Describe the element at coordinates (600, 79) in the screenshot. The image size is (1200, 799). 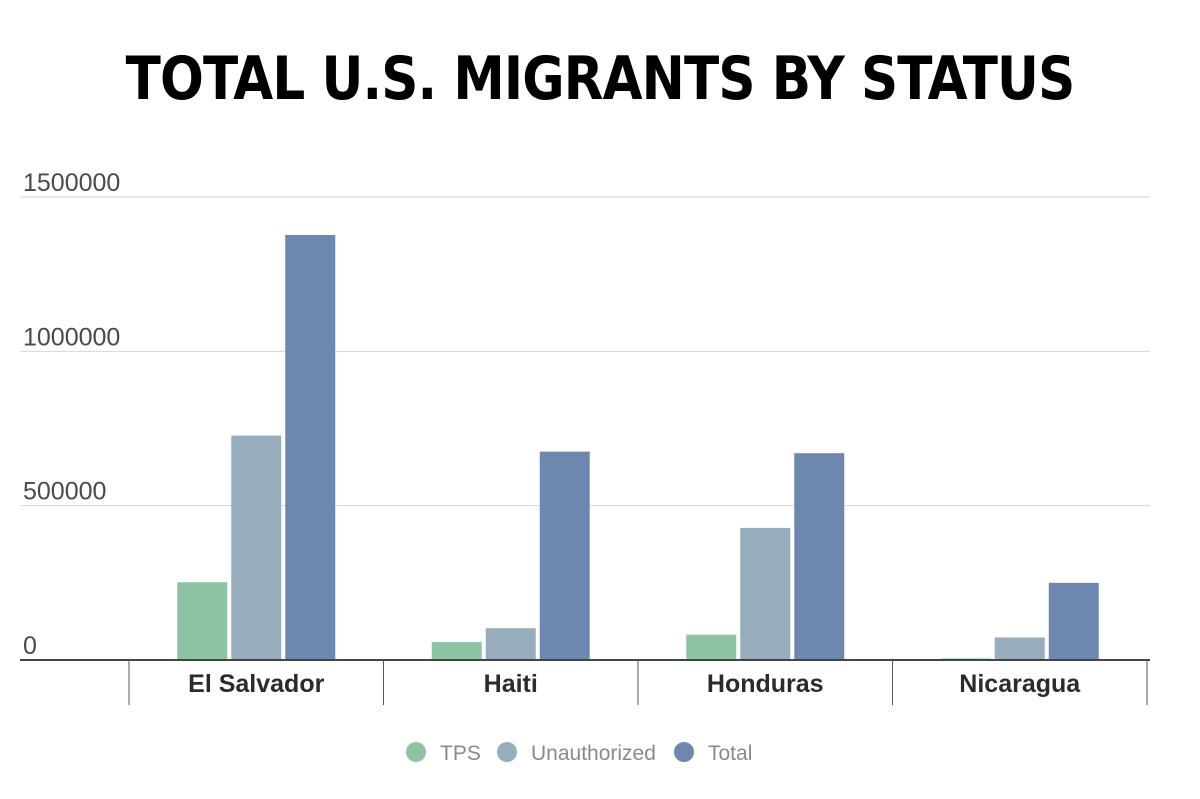
I see `chart-title: TOTAL U.S. MIGRANTS BY STATUS` at that location.